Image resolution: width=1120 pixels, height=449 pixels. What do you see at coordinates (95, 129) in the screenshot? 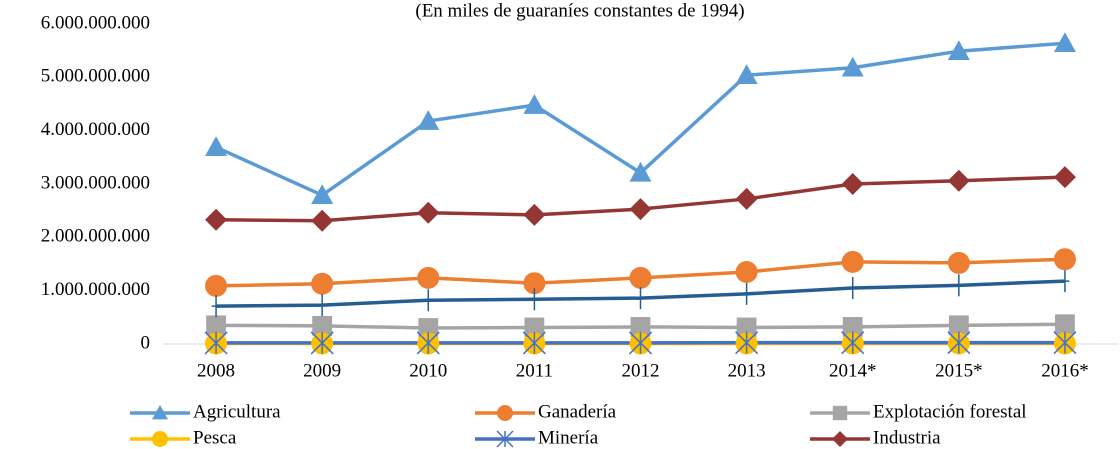
I see `y-tick-label: 4.000.000.000` at bounding box center [95, 129].